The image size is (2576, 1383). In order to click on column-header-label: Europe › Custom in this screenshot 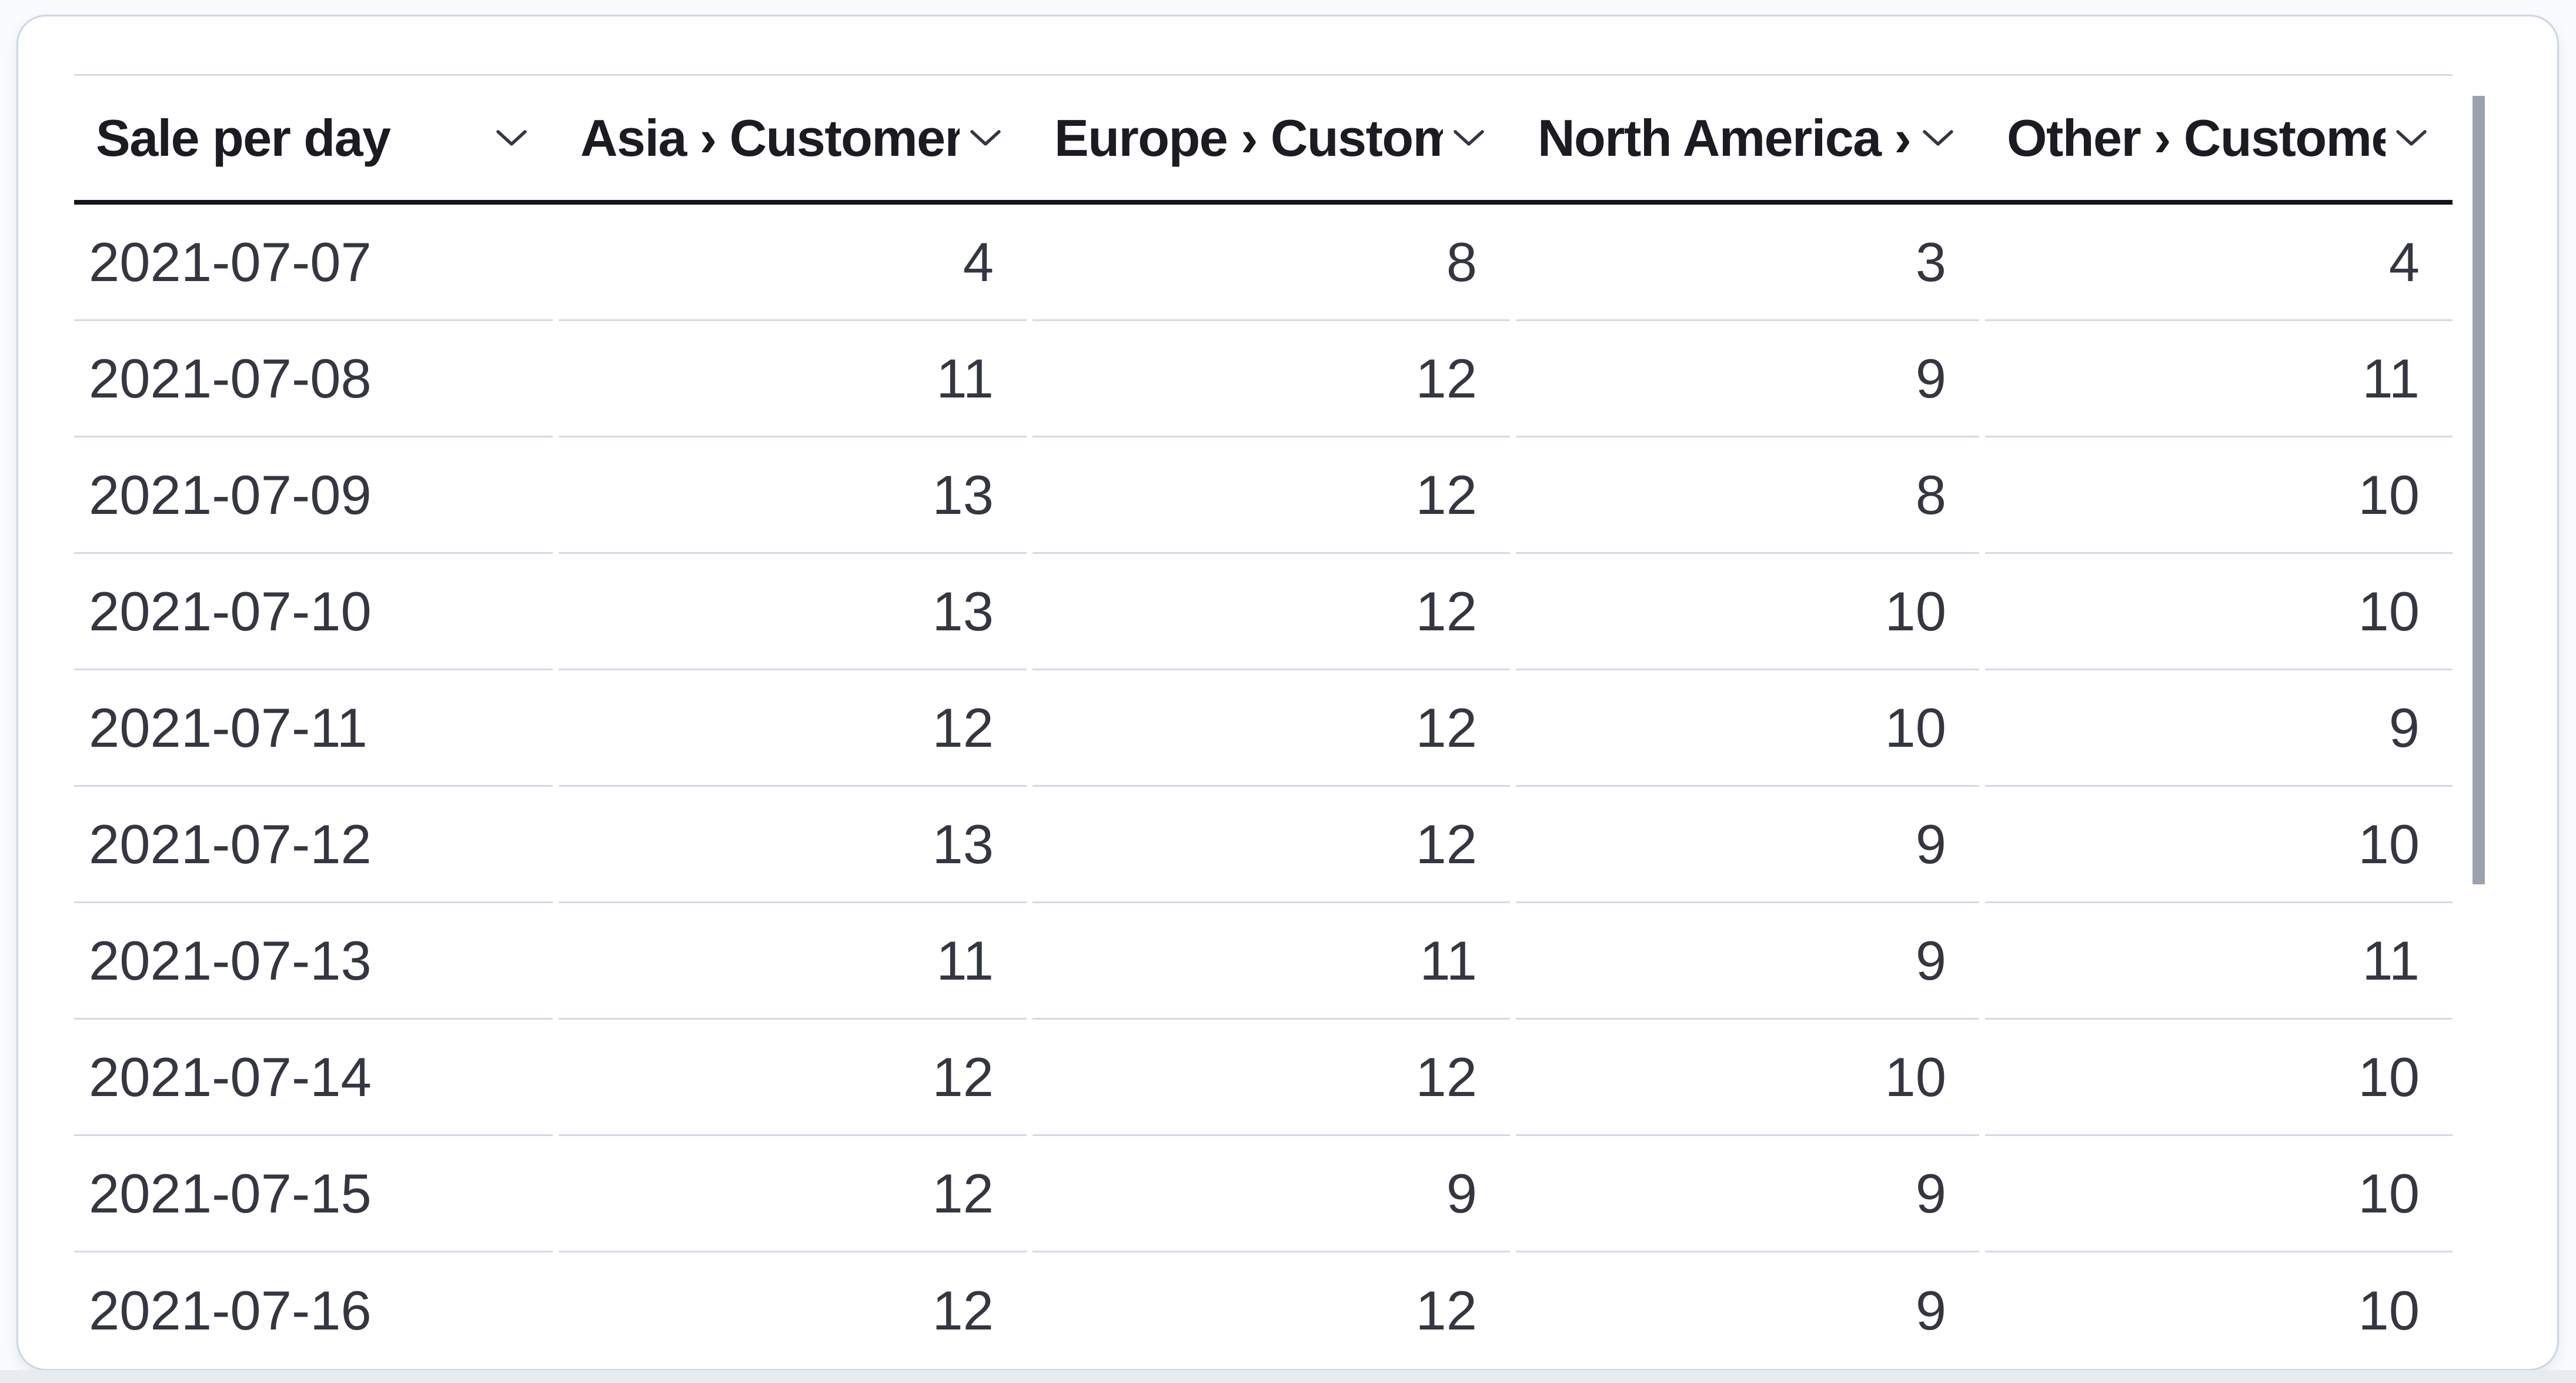, I will do `click(1248, 137)`.